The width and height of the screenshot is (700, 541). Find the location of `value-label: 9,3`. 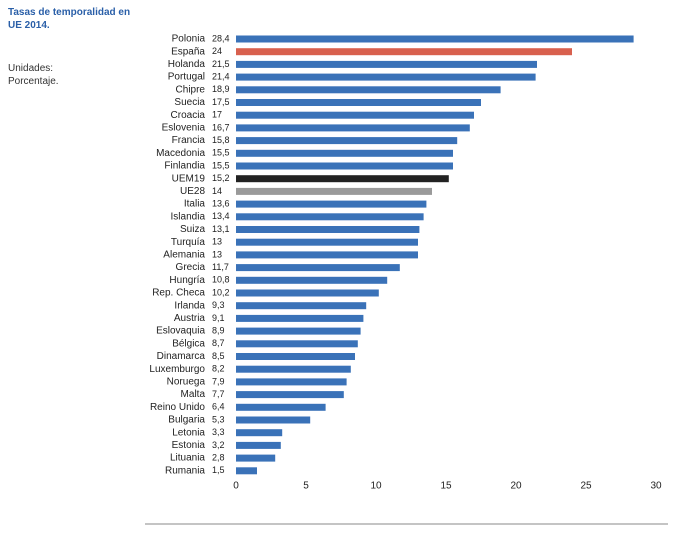

value-label: 9,3 is located at coordinates (218, 305).